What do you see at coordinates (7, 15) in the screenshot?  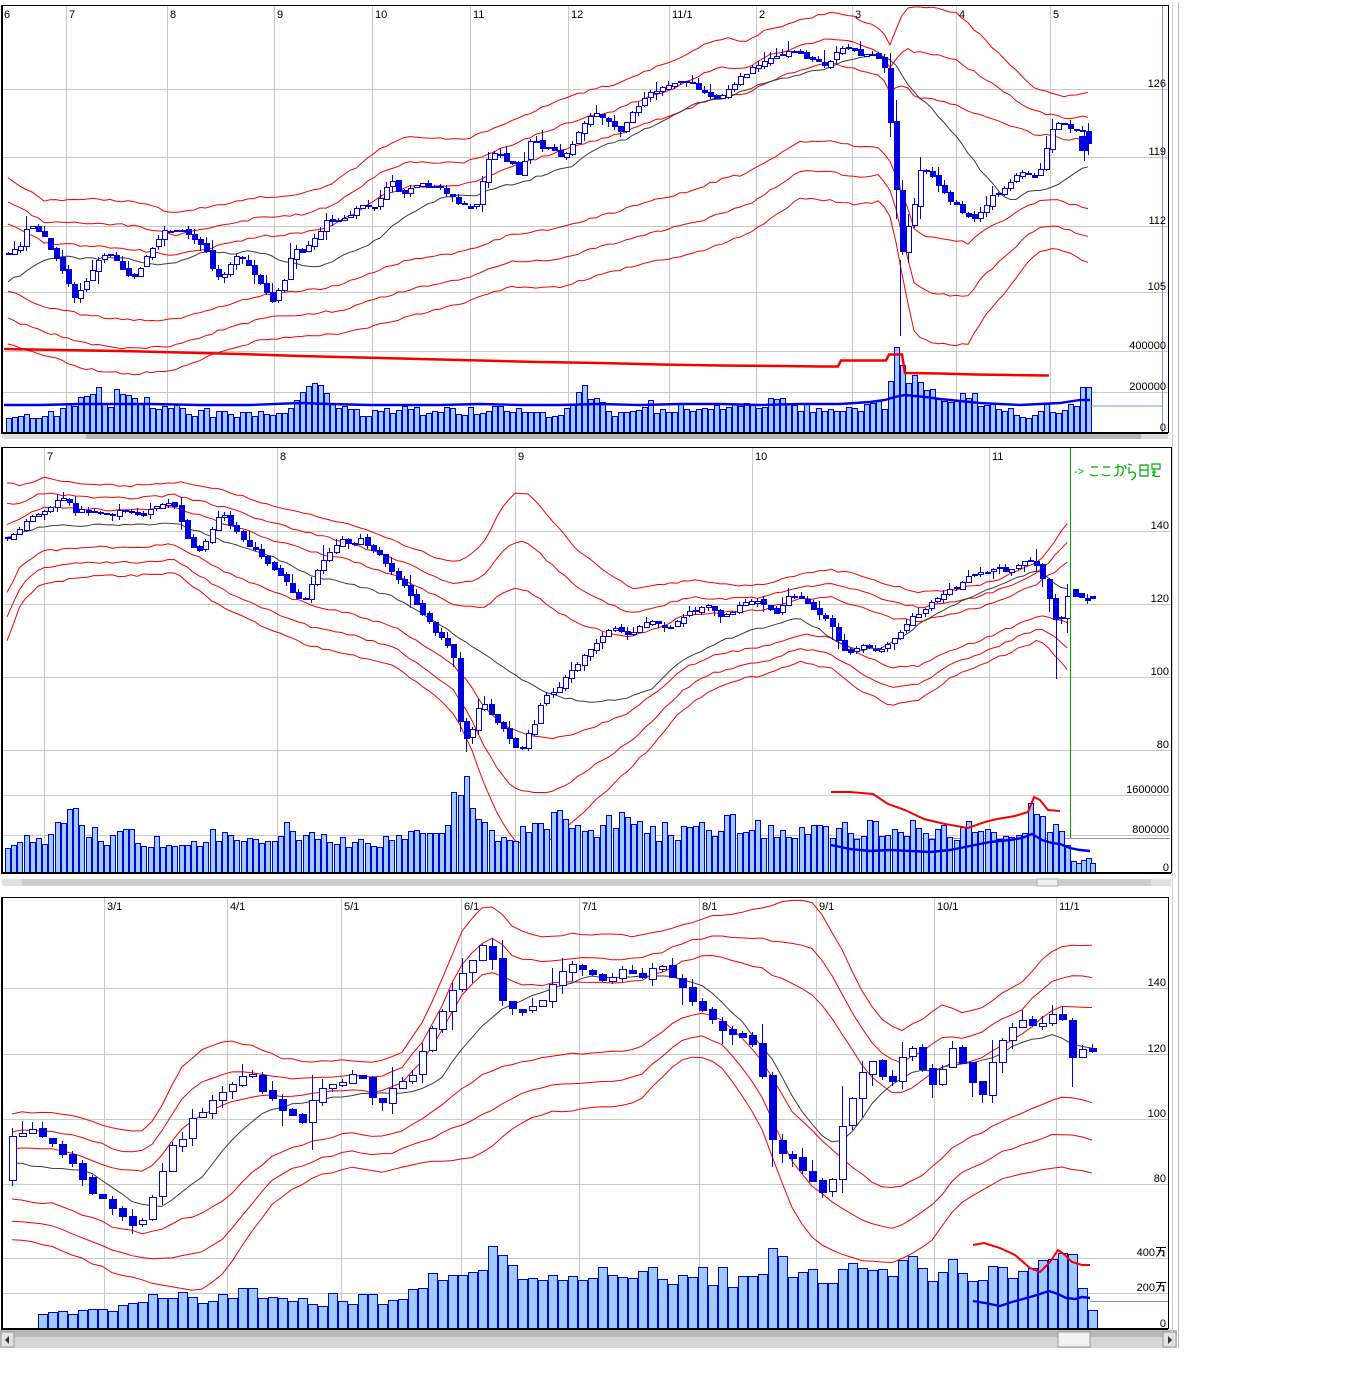 I see `svg-text: 6` at bounding box center [7, 15].